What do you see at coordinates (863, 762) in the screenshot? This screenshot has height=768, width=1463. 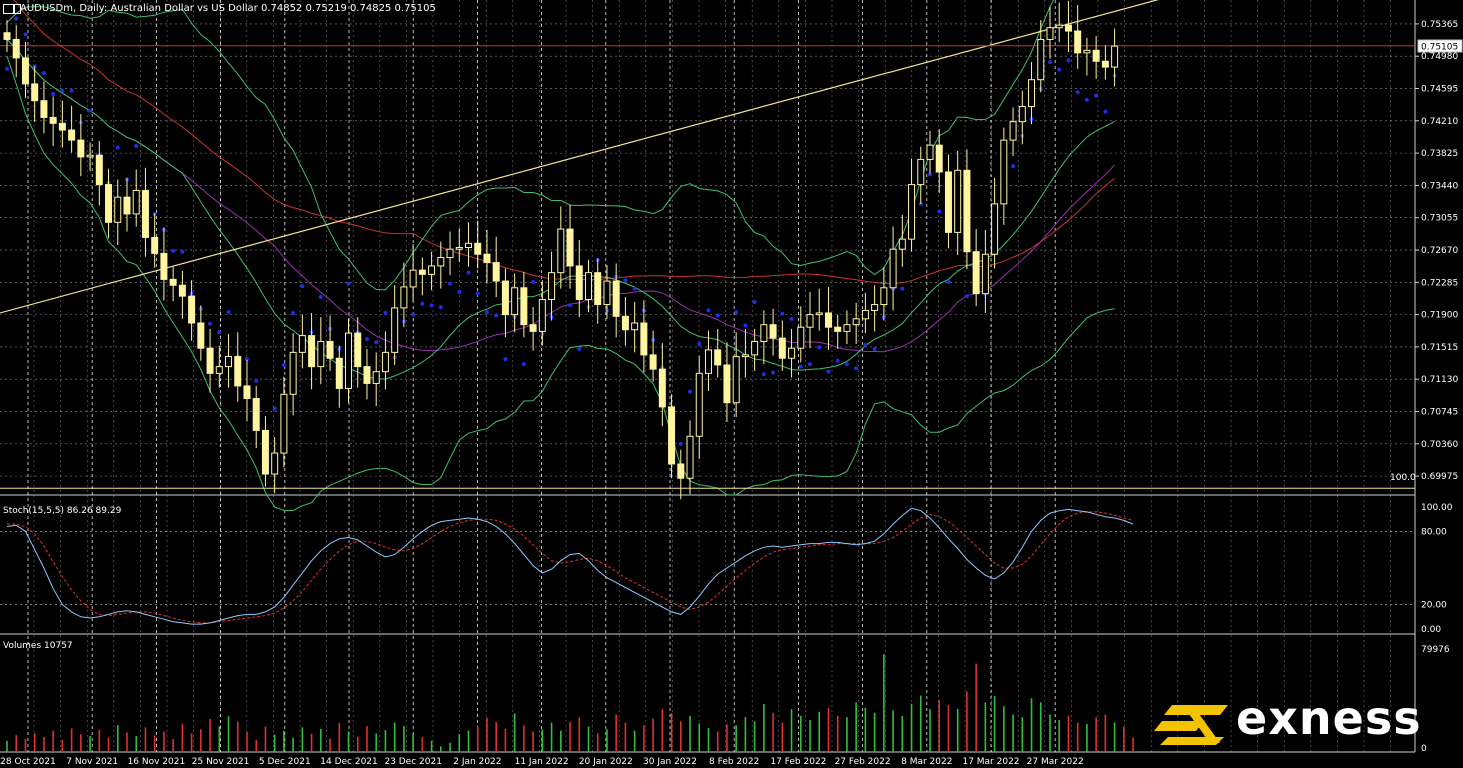 I see `x-tick-label: 27 Feb 2022` at bounding box center [863, 762].